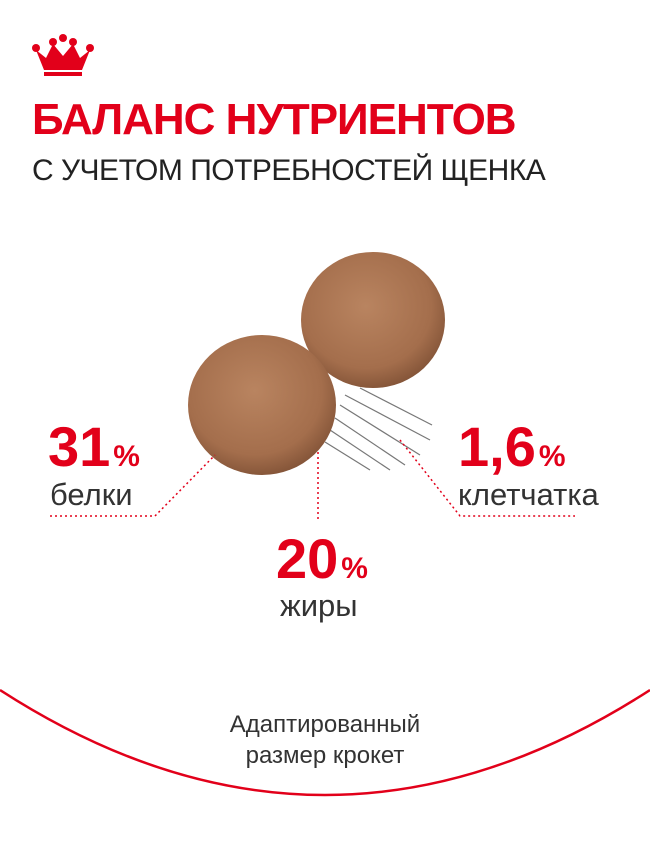 The height and width of the screenshot is (866, 650). Describe the element at coordinates (325, 724) in the screenshot. I see `footer-line: Адаптированный` at that location.